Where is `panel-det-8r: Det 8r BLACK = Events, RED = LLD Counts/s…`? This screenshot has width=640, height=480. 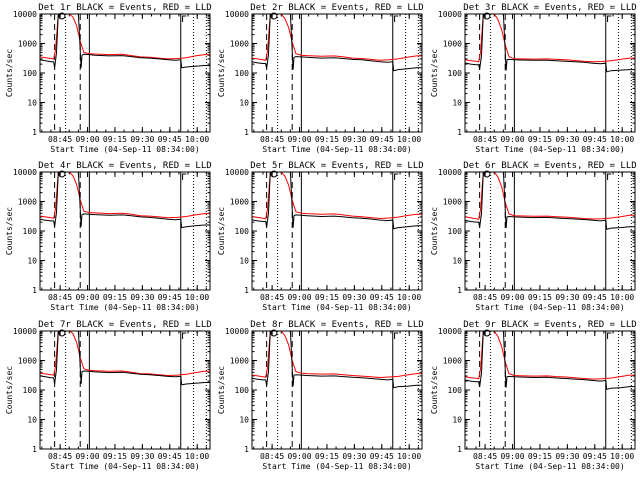
panel-det-8r: Det 8r BLACK = Events, RED = LLD Counts/s… is located at coordinates (320, 395).